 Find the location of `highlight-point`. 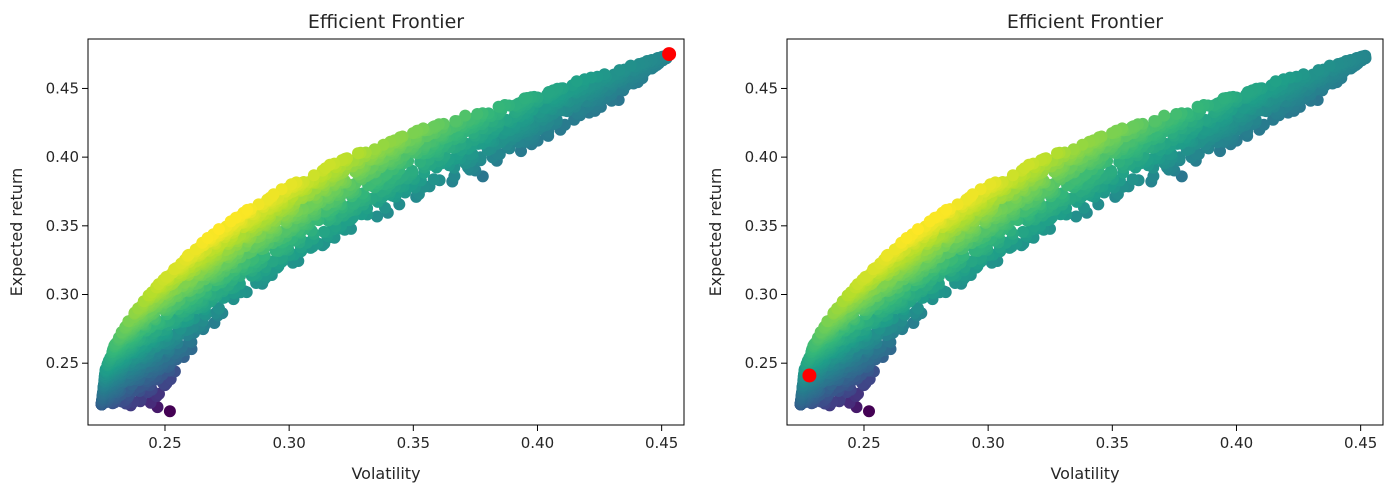

highlight-point is located at coordinates (669, 54).